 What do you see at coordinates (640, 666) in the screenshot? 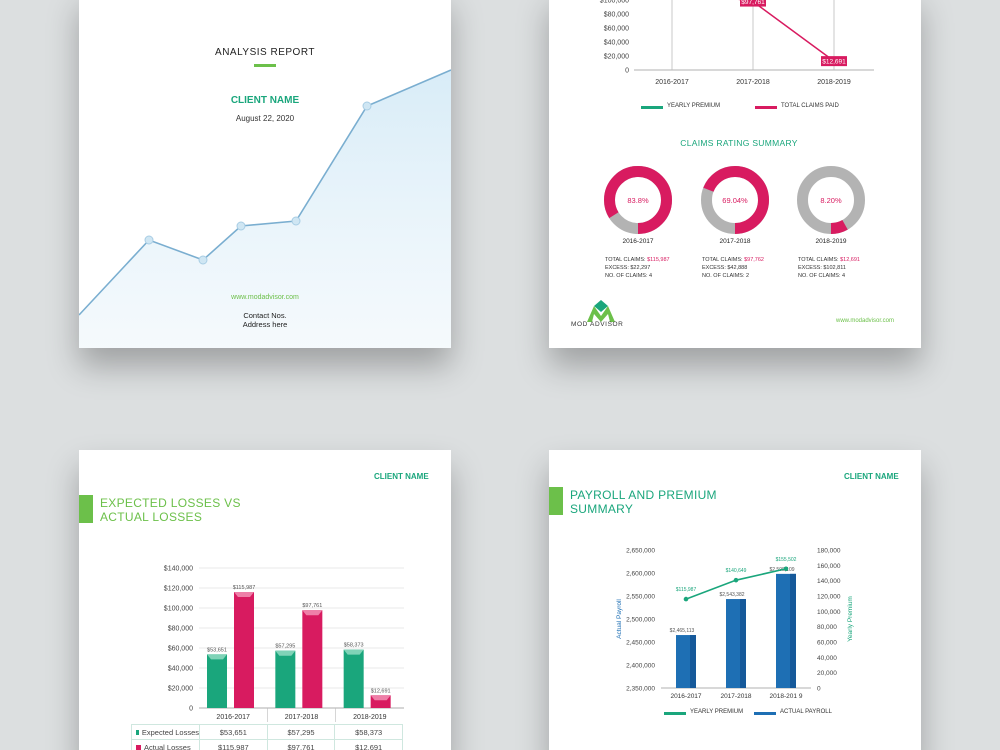
I see `y-tick-label: 2,400,000` at bounding box center [640, 666].